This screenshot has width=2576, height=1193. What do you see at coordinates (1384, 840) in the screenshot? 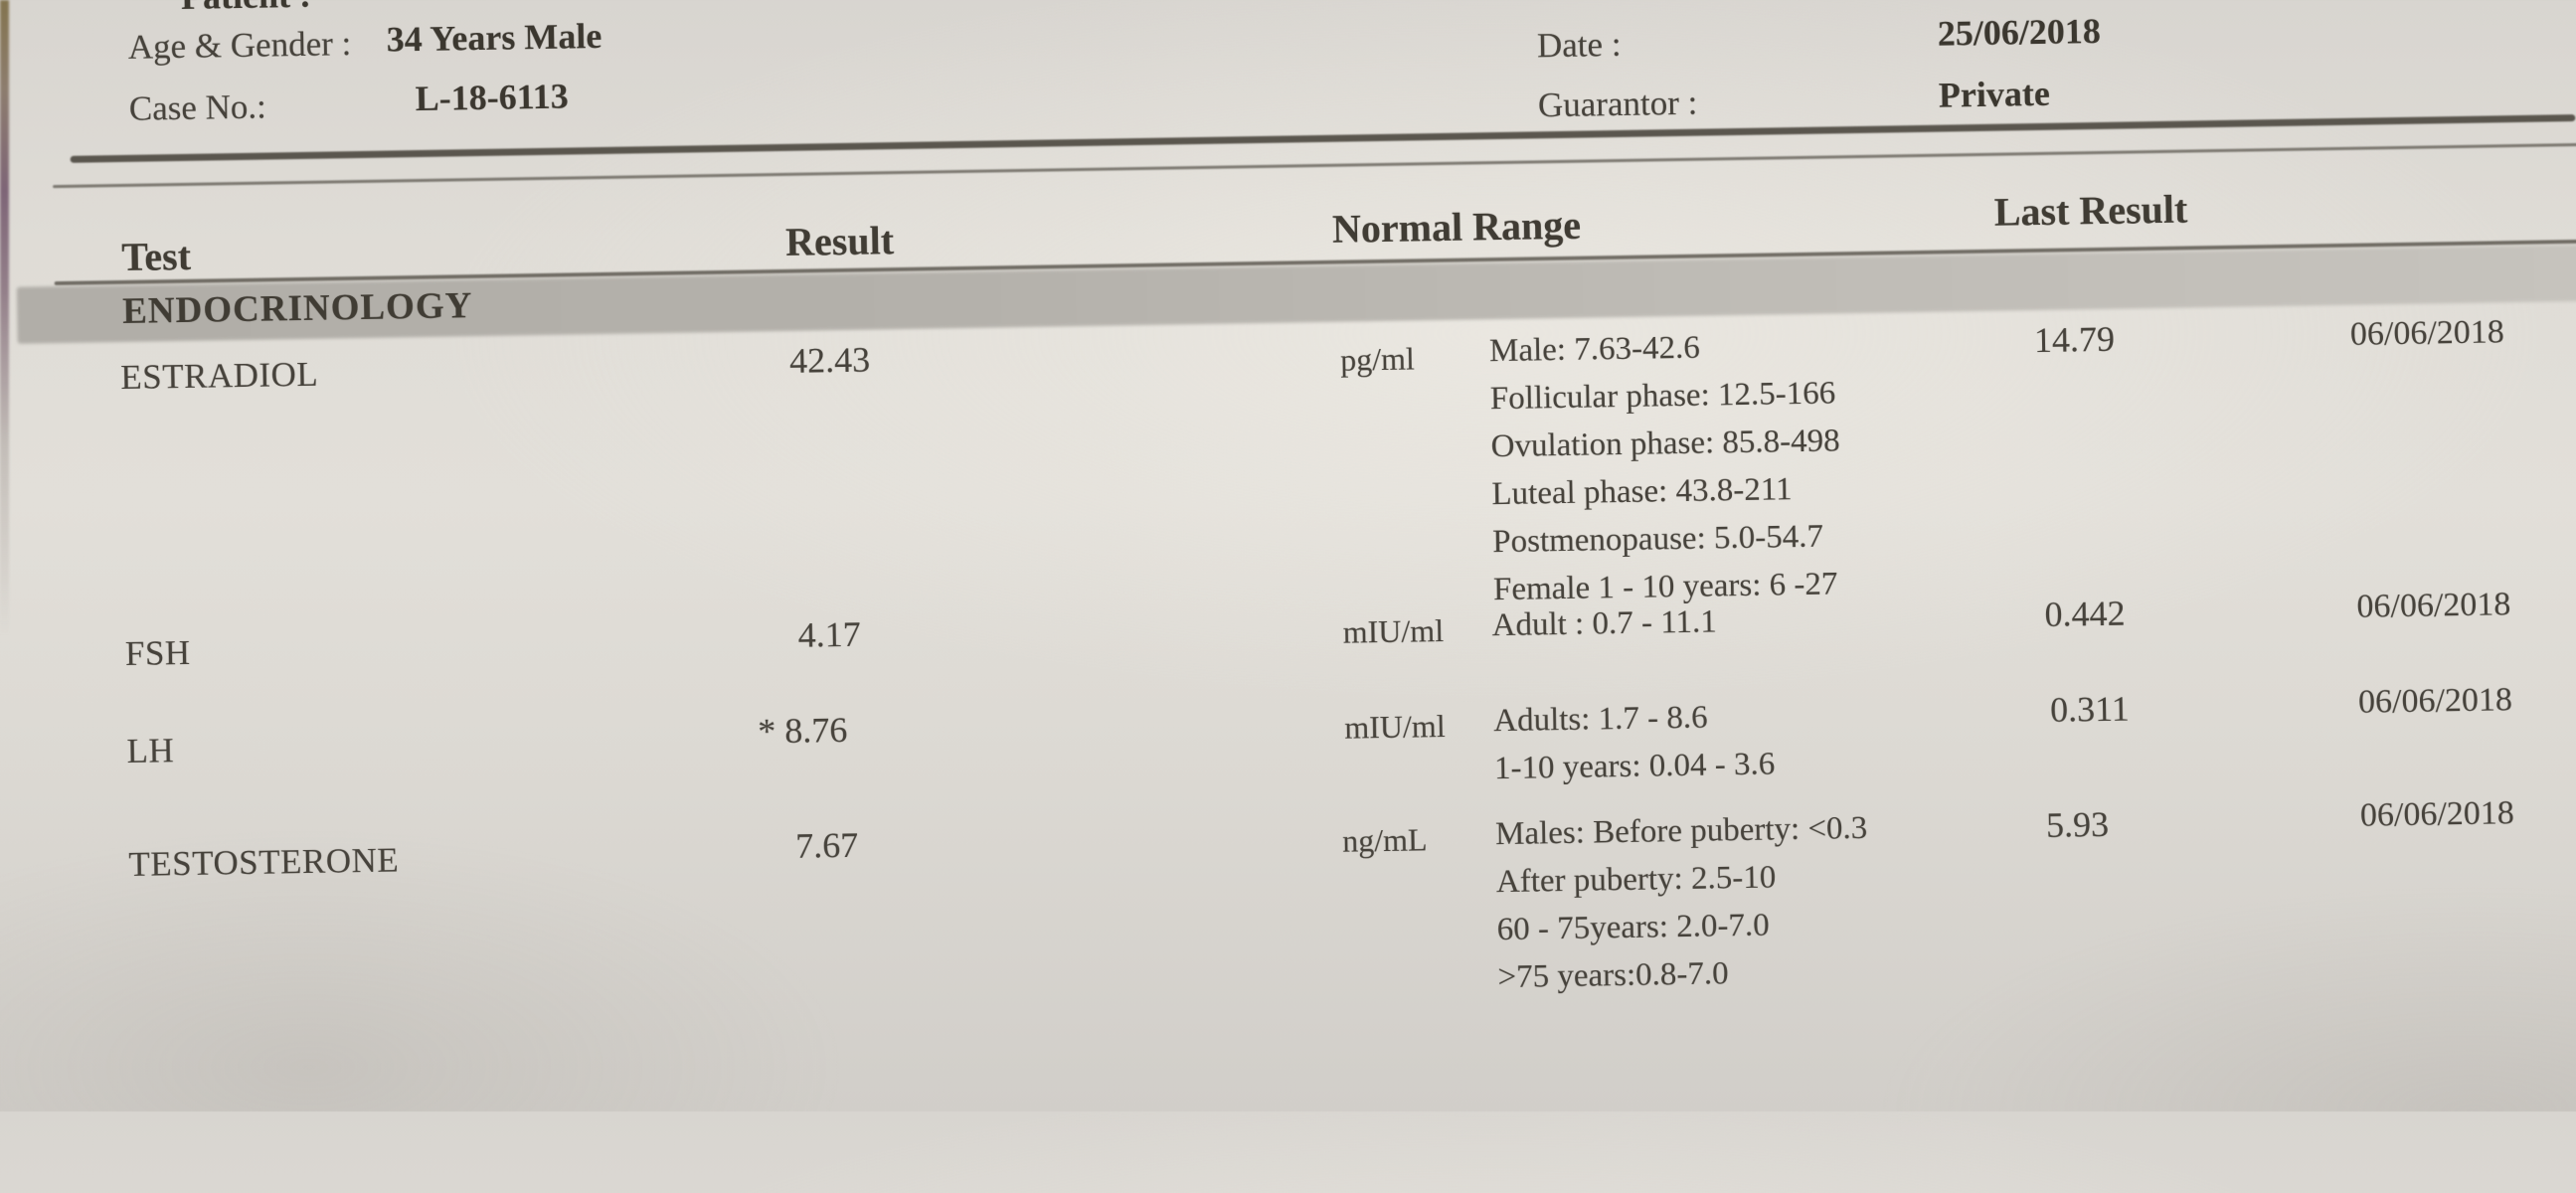
I see `unit: ng/mL` at bounding box center [1384, 840].